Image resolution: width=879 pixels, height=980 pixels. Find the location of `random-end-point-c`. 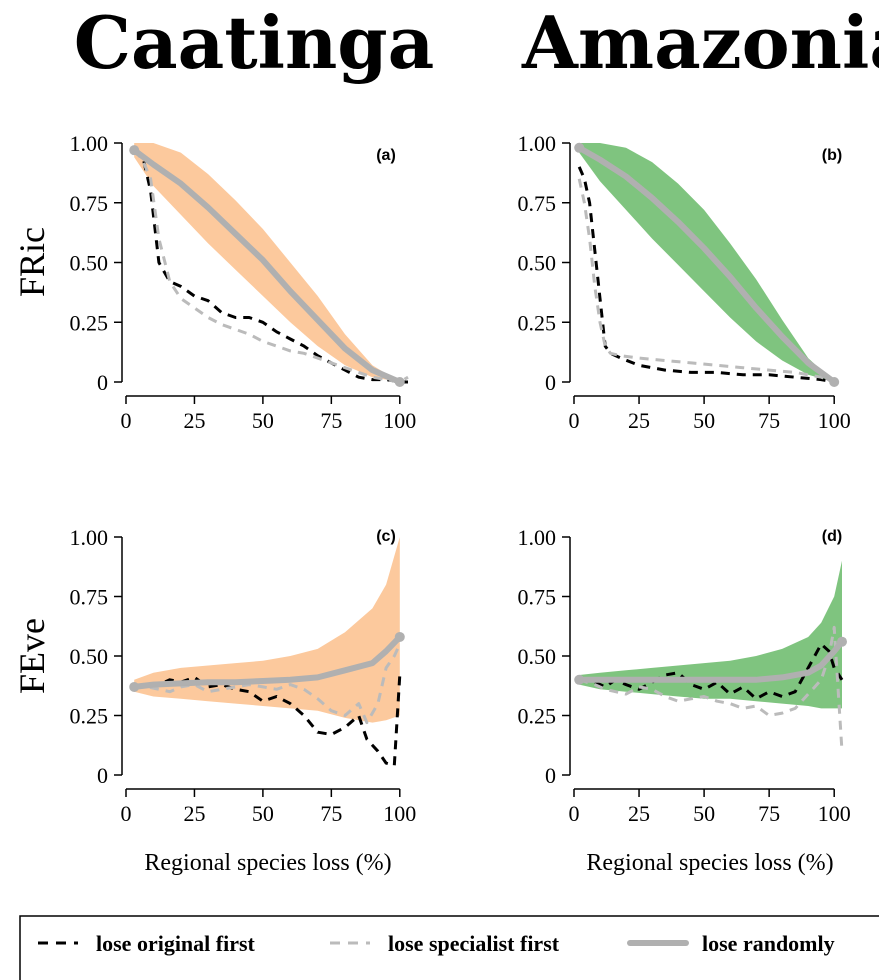

random-end-point-c is located at coordinates (399, 636).